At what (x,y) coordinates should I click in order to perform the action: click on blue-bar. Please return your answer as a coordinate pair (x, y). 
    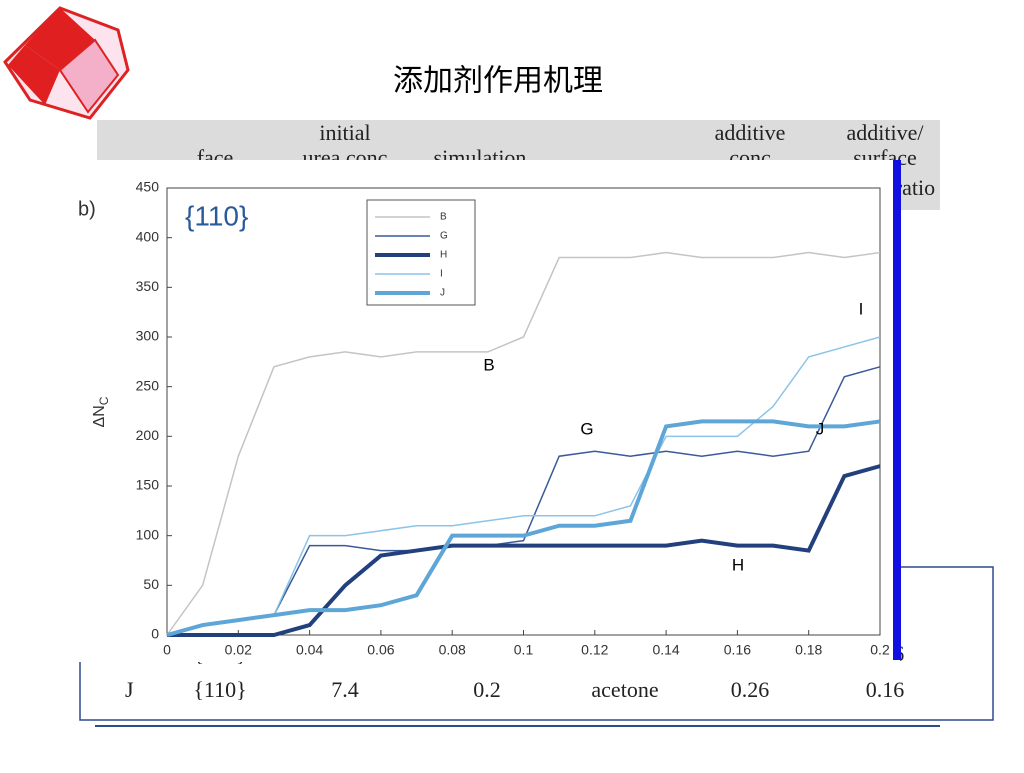
    Looking at the image, I should click on (897, 410).